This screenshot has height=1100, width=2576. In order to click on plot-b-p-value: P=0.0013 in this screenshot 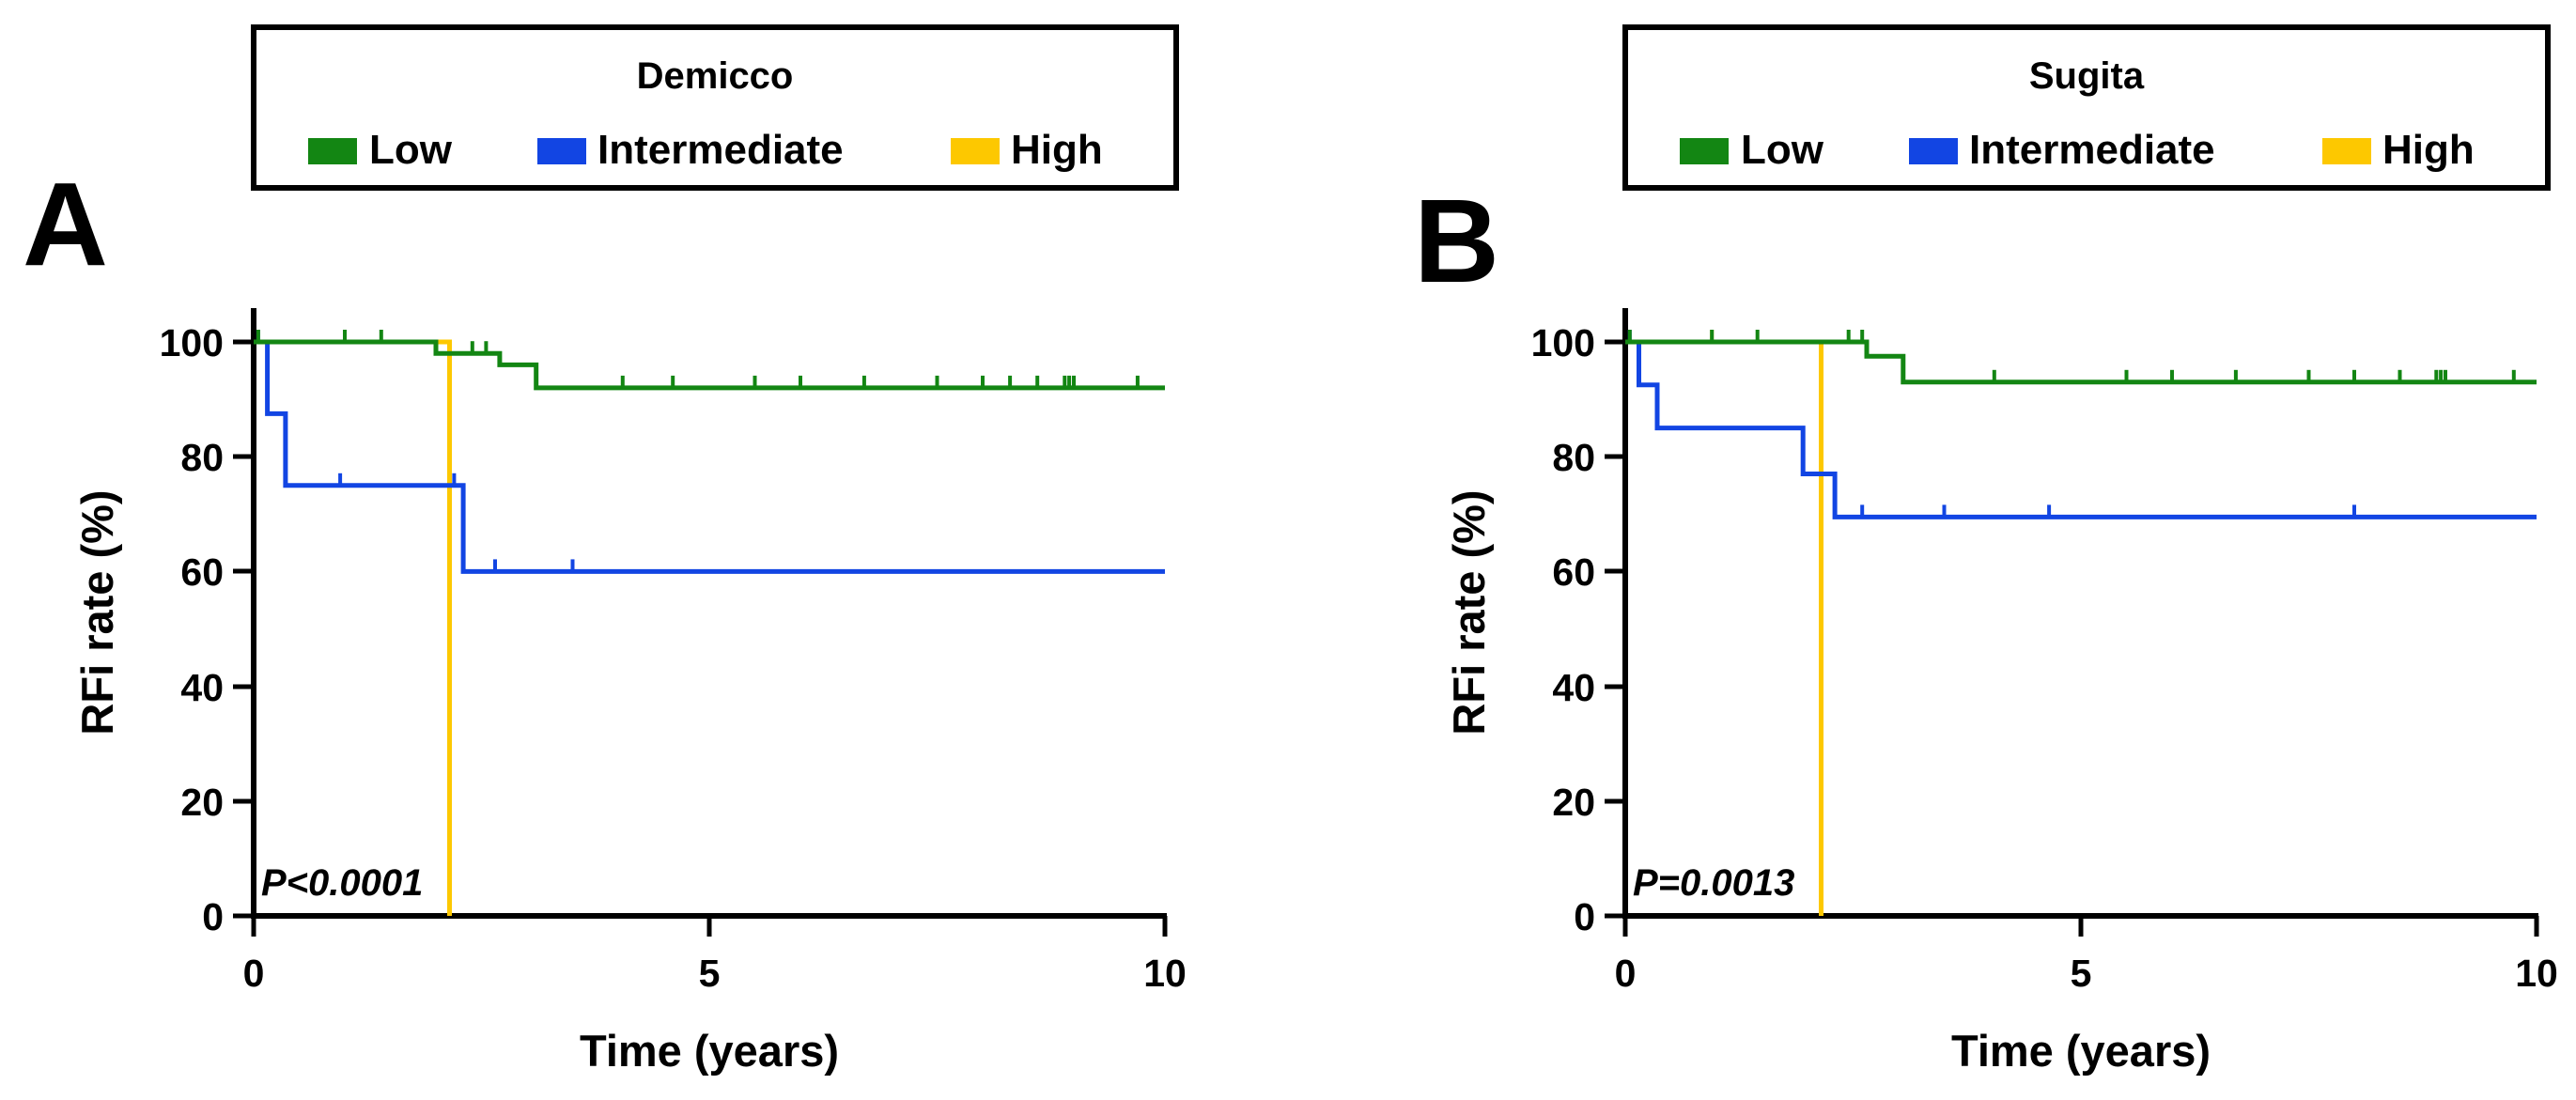, I will do `click(1713, 883)`.